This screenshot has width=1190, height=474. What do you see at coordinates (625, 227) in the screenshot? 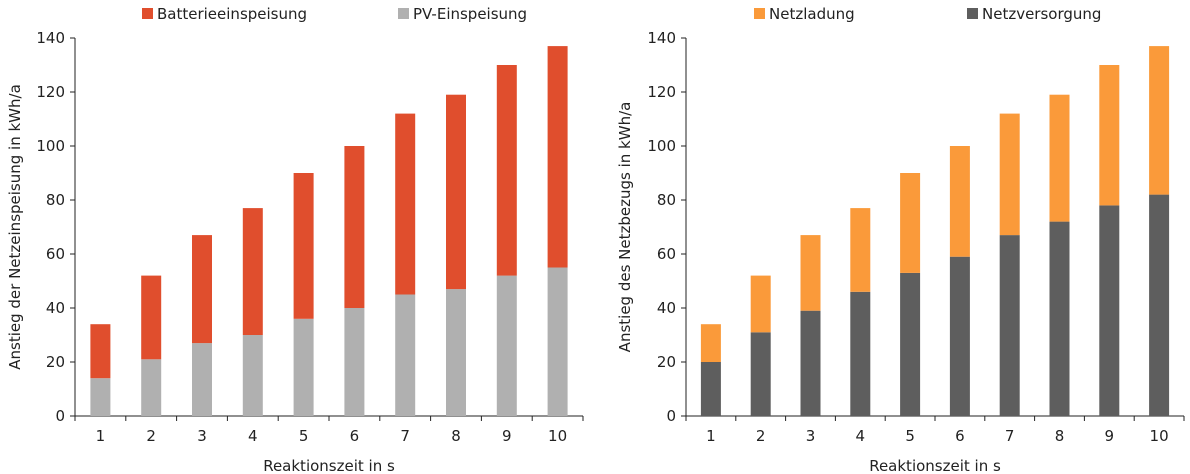
I see `y-axis-title: Anstieg des Netzbezugs in kWh/a` at bounding box center [625, 227].